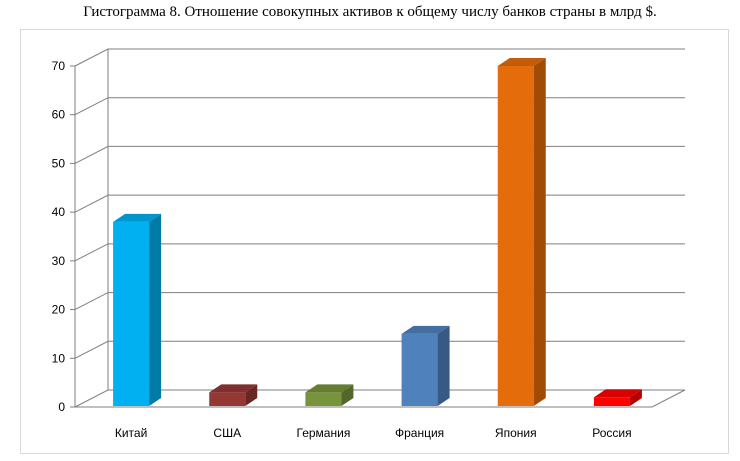  Describe the element at coordinates (59, 358) in the screenshot. I see `y-tick-label: 10` at that location.